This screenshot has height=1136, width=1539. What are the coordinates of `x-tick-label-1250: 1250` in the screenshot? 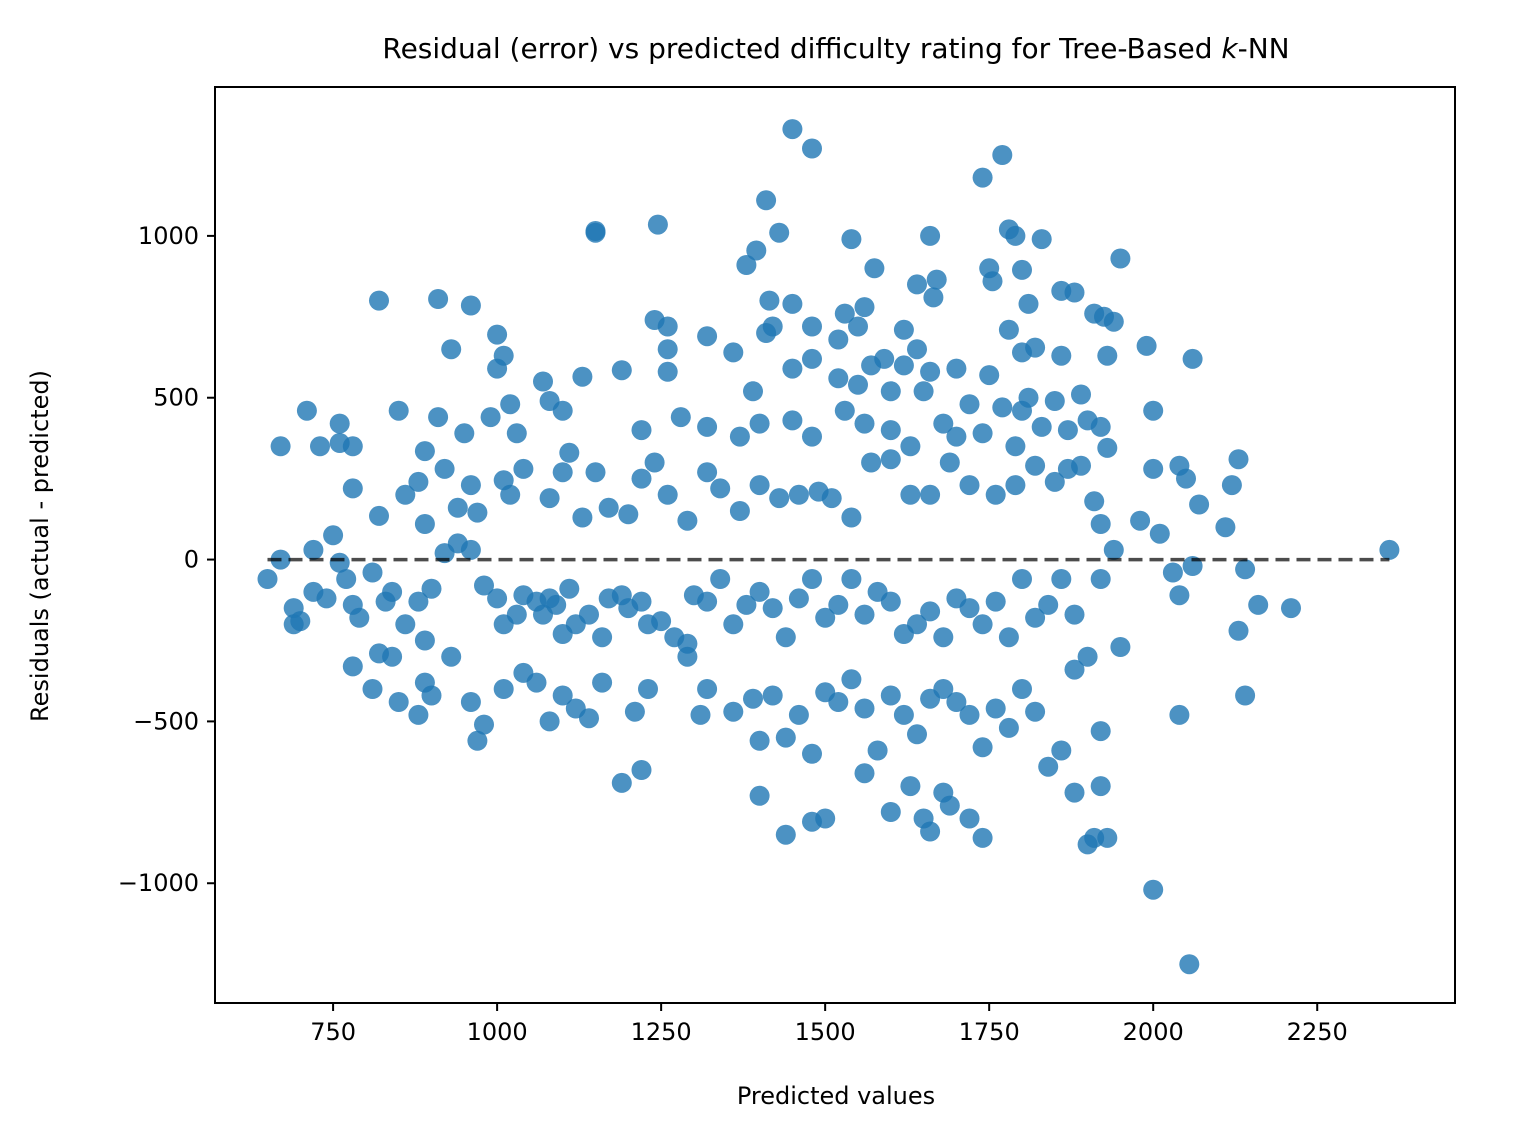 It's located at (661, 1032).